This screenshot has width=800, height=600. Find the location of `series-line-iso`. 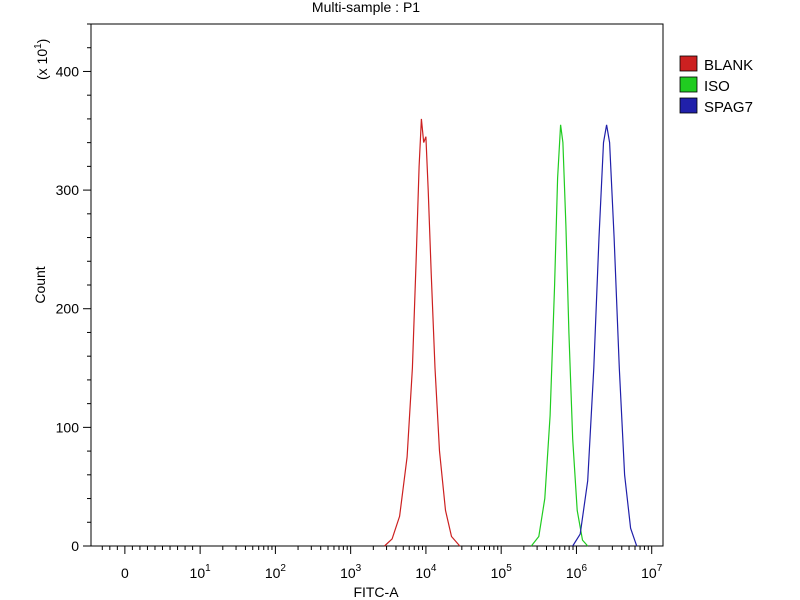

series-line-iso is located at coordinates (559, 335).